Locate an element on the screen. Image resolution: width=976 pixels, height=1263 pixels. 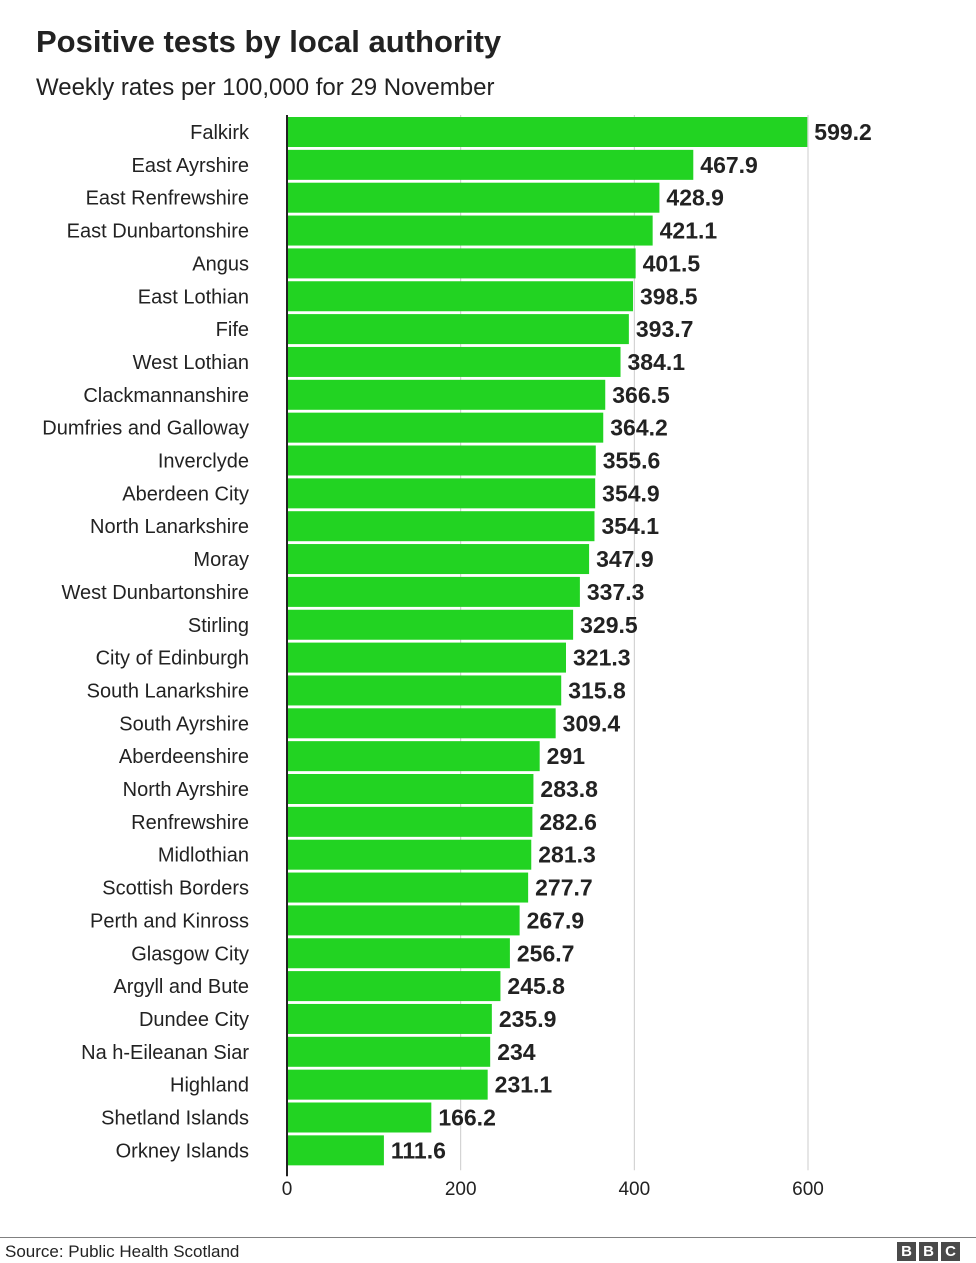
category-label: West Dunbartonshire is located at coordinates (156, 593).